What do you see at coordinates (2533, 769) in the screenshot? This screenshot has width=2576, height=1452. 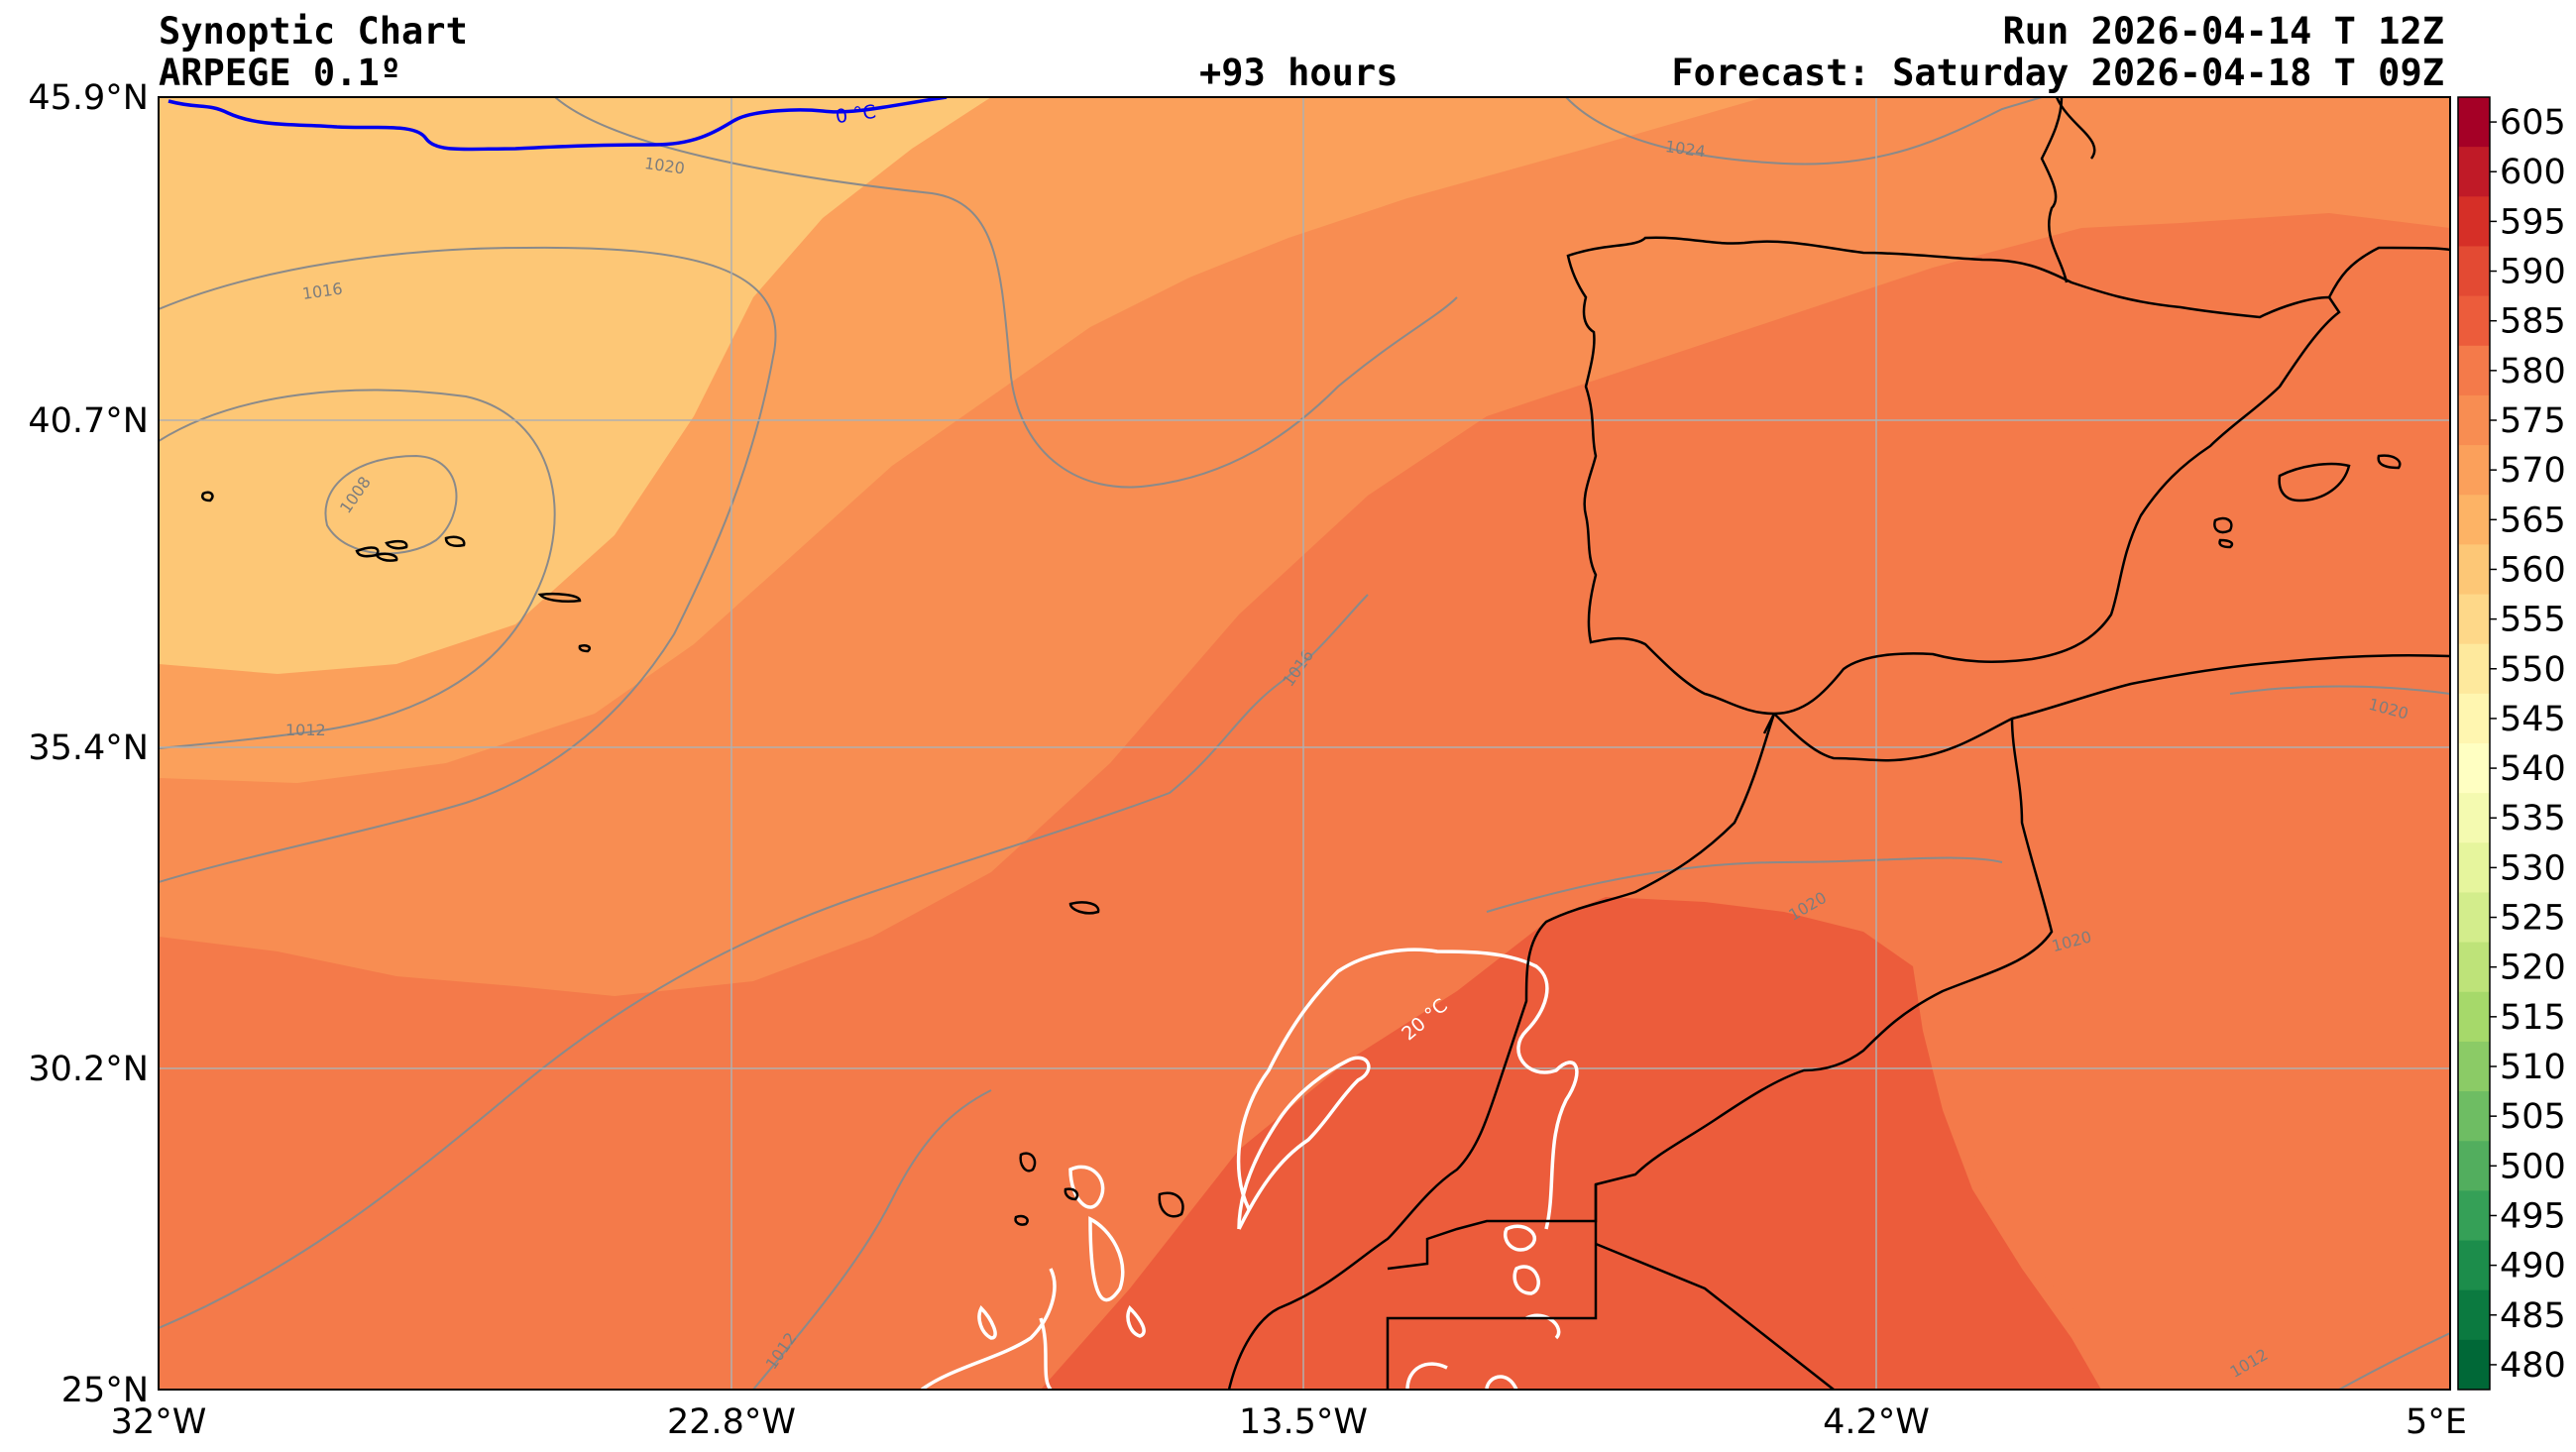 I see `colorbar-label: 540` at bounding box center [2533, 769].